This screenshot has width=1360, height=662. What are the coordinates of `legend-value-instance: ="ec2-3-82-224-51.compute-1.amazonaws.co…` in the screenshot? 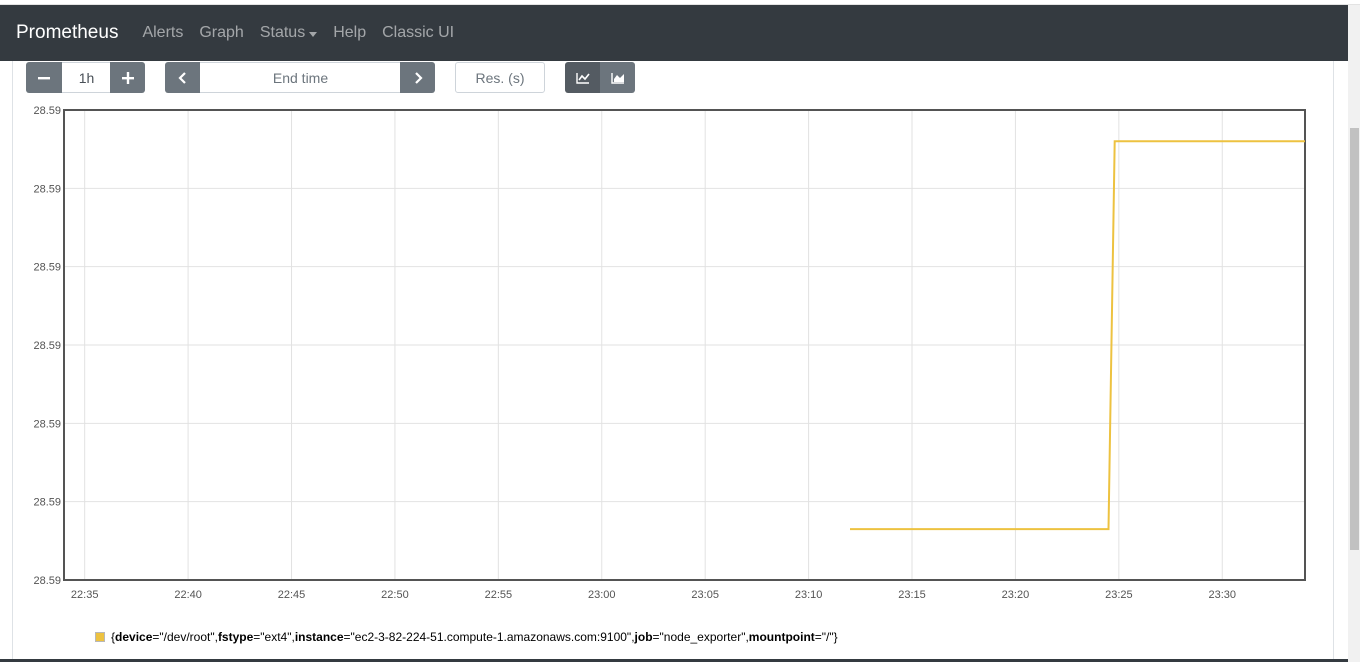 It's located at (489, 637).